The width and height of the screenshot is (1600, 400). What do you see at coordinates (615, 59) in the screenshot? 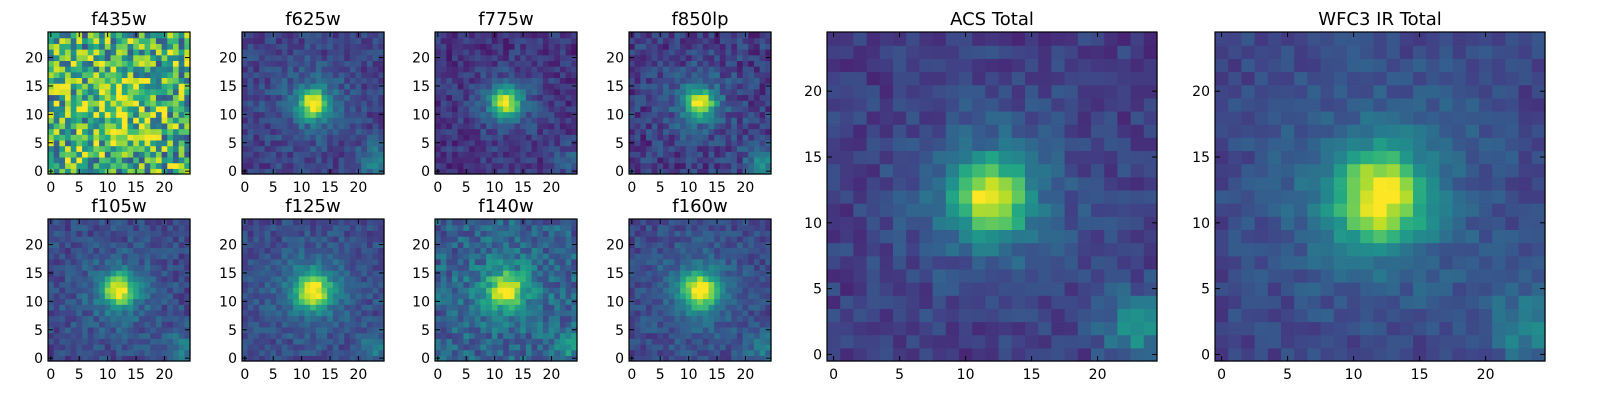
I see `y-tick-label: 20` at bounding box center [615, 59].